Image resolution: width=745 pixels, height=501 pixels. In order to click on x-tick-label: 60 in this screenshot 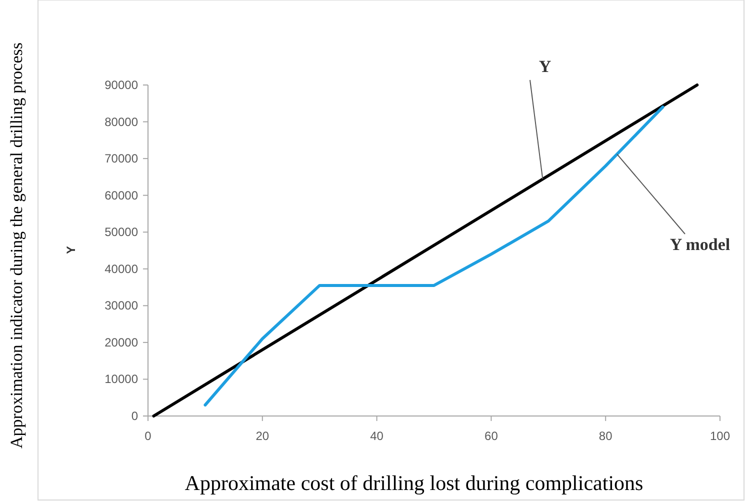, I will do `click(491, 436)`.